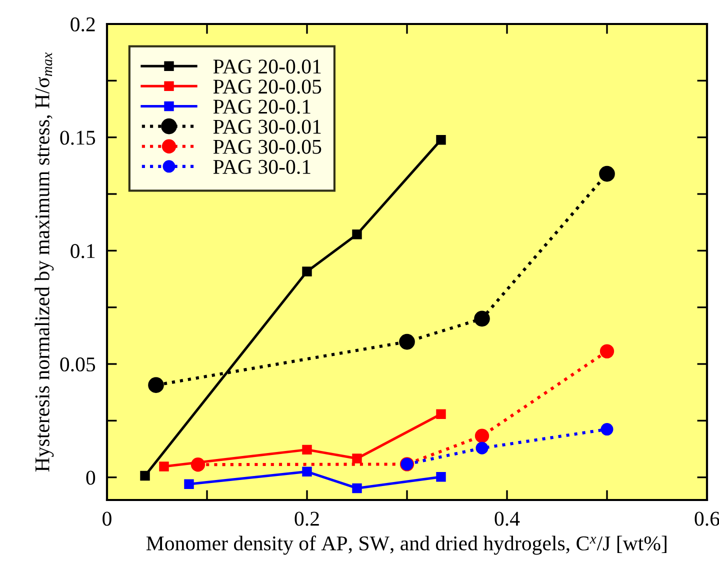  What do you see at coordinates (82, 24) in the screenshot?
I see `y-tick-label: 0.2` at bounding box center [82, 24].